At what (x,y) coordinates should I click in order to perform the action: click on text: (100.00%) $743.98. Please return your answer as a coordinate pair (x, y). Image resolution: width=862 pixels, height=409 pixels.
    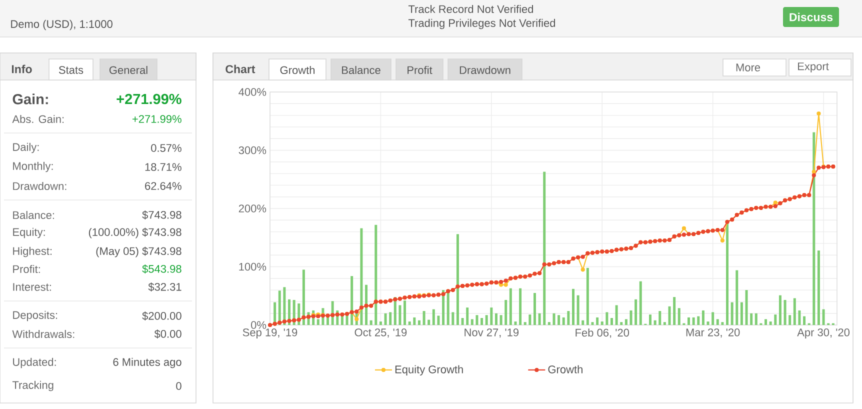
    Looking at the image, I should click on (135, 233).